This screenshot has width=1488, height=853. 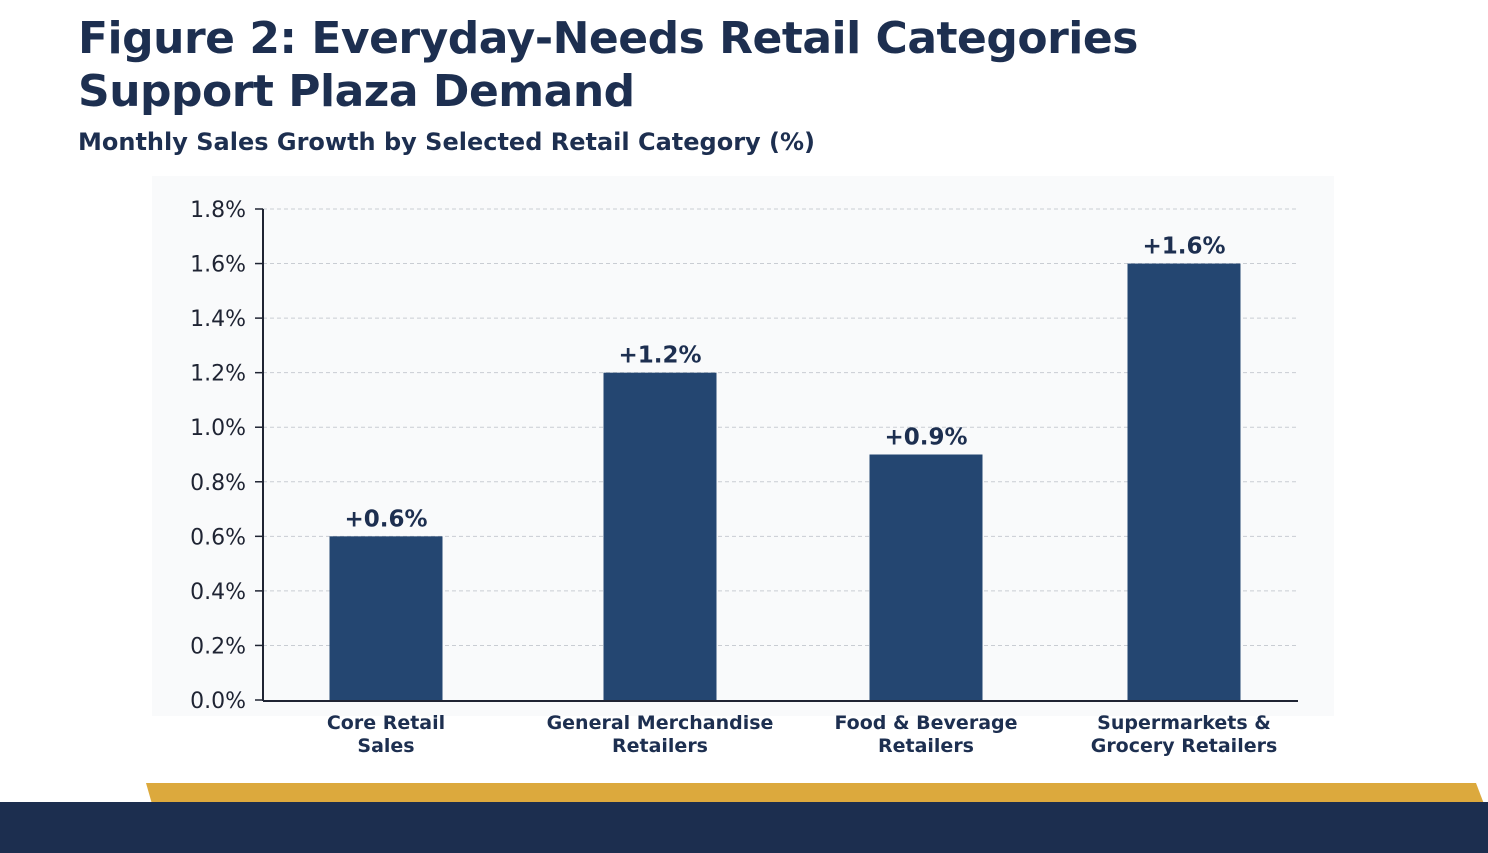 I want to click on y-tick-label: 1.0%, so click(x=218, y=428).